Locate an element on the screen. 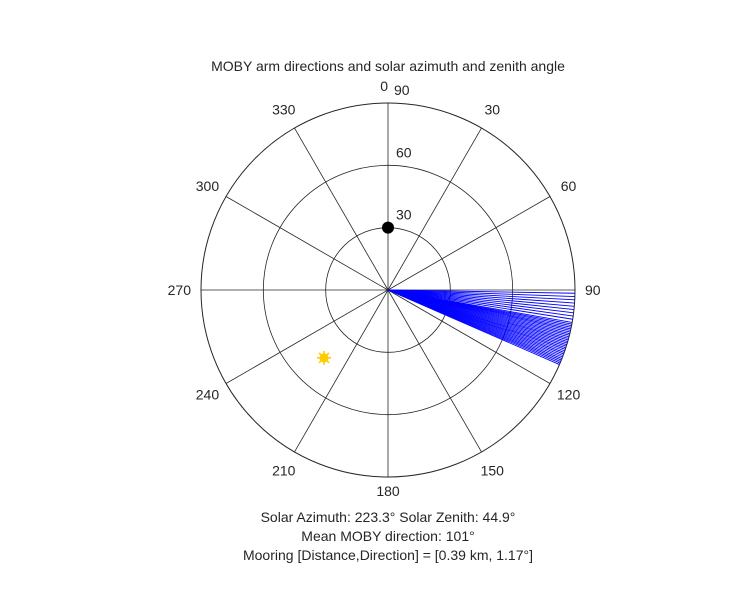 Image resolution: width=750 pixels, height=600 pixels. angle-tick-90: 90 is located at coordinates (593, 290).